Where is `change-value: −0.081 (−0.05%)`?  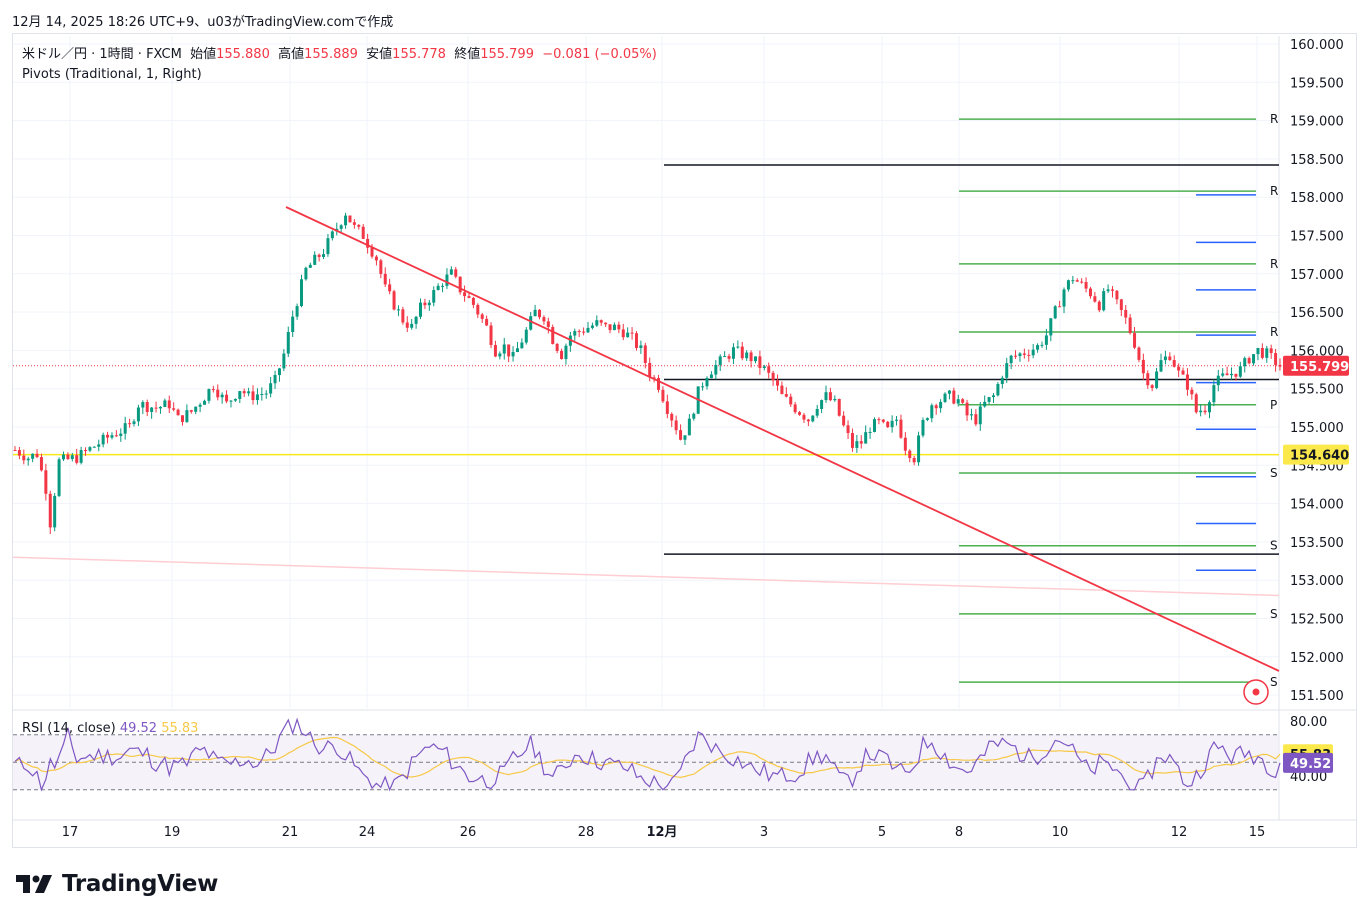 change-value: −0.081 (−0.05%) is located at coordinates (599, 54).